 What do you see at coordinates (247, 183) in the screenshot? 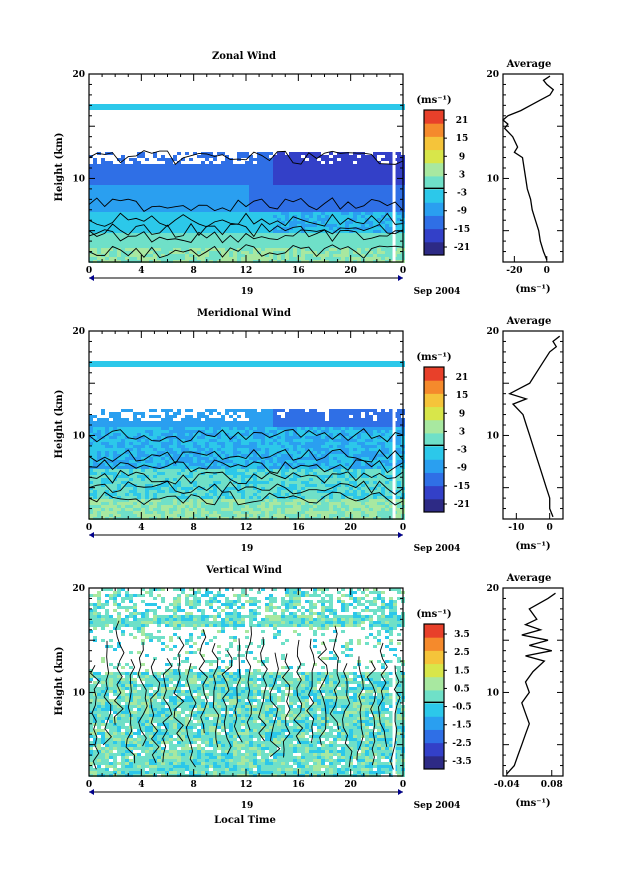
I see `heatmap-cells` at bounding box center [247, 183].